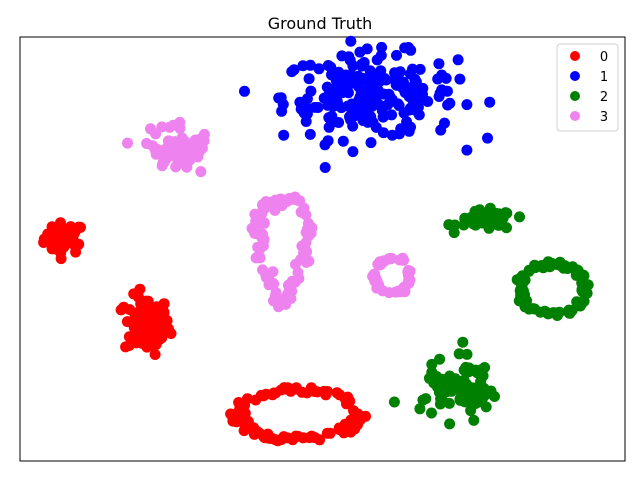 This screenshot has width=640, height=480. Describe the element at coordinates (604, 57) in the screenshot. I see `legend-label-0: 0` at that location.